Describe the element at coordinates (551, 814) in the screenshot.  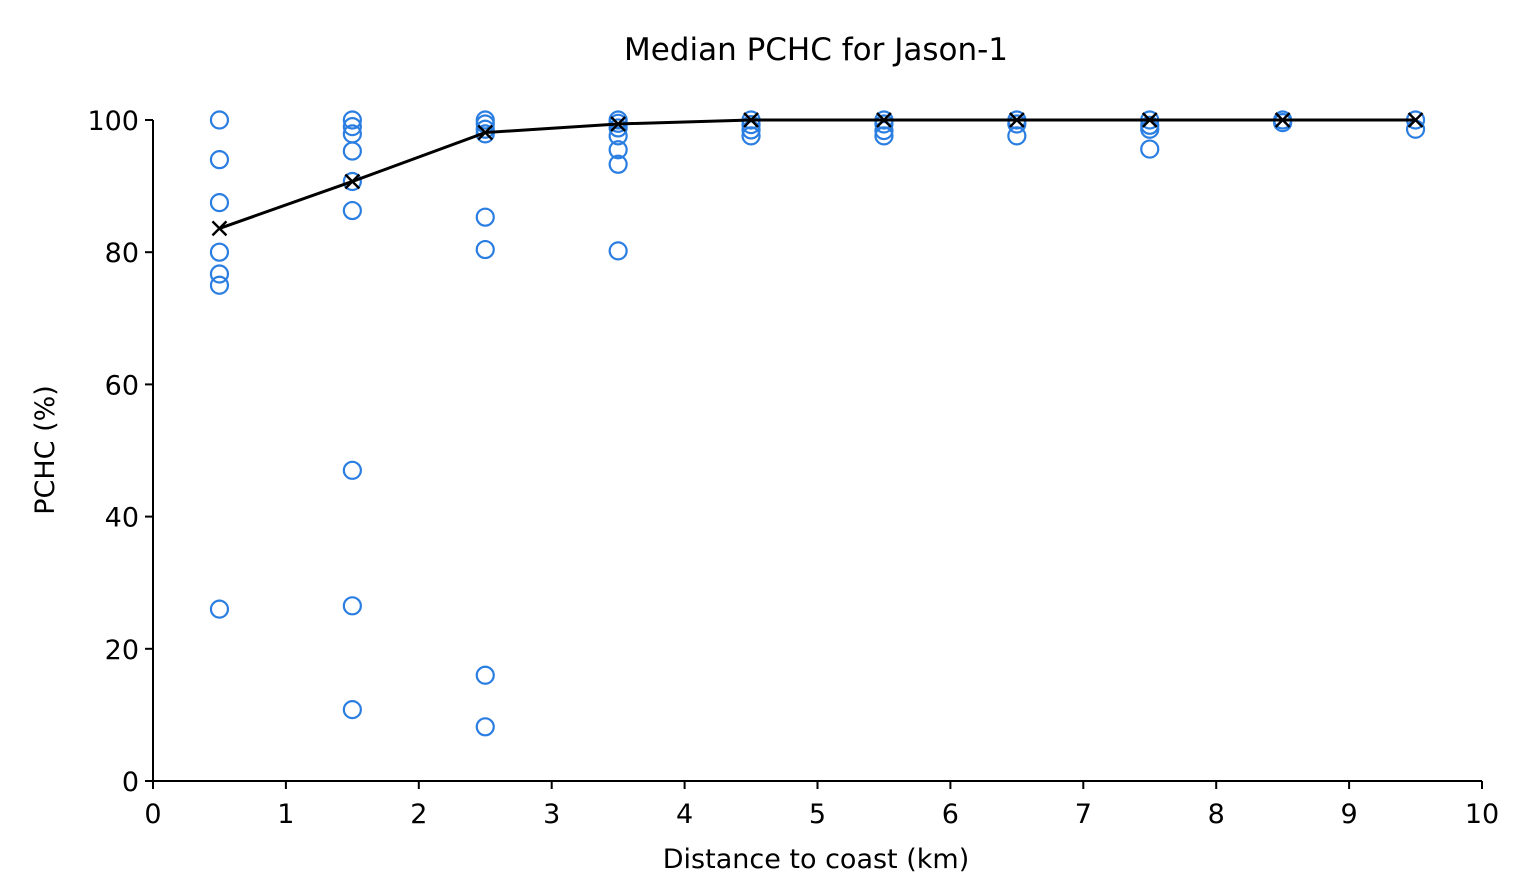
I see `x-tick-label: 3` at that location.